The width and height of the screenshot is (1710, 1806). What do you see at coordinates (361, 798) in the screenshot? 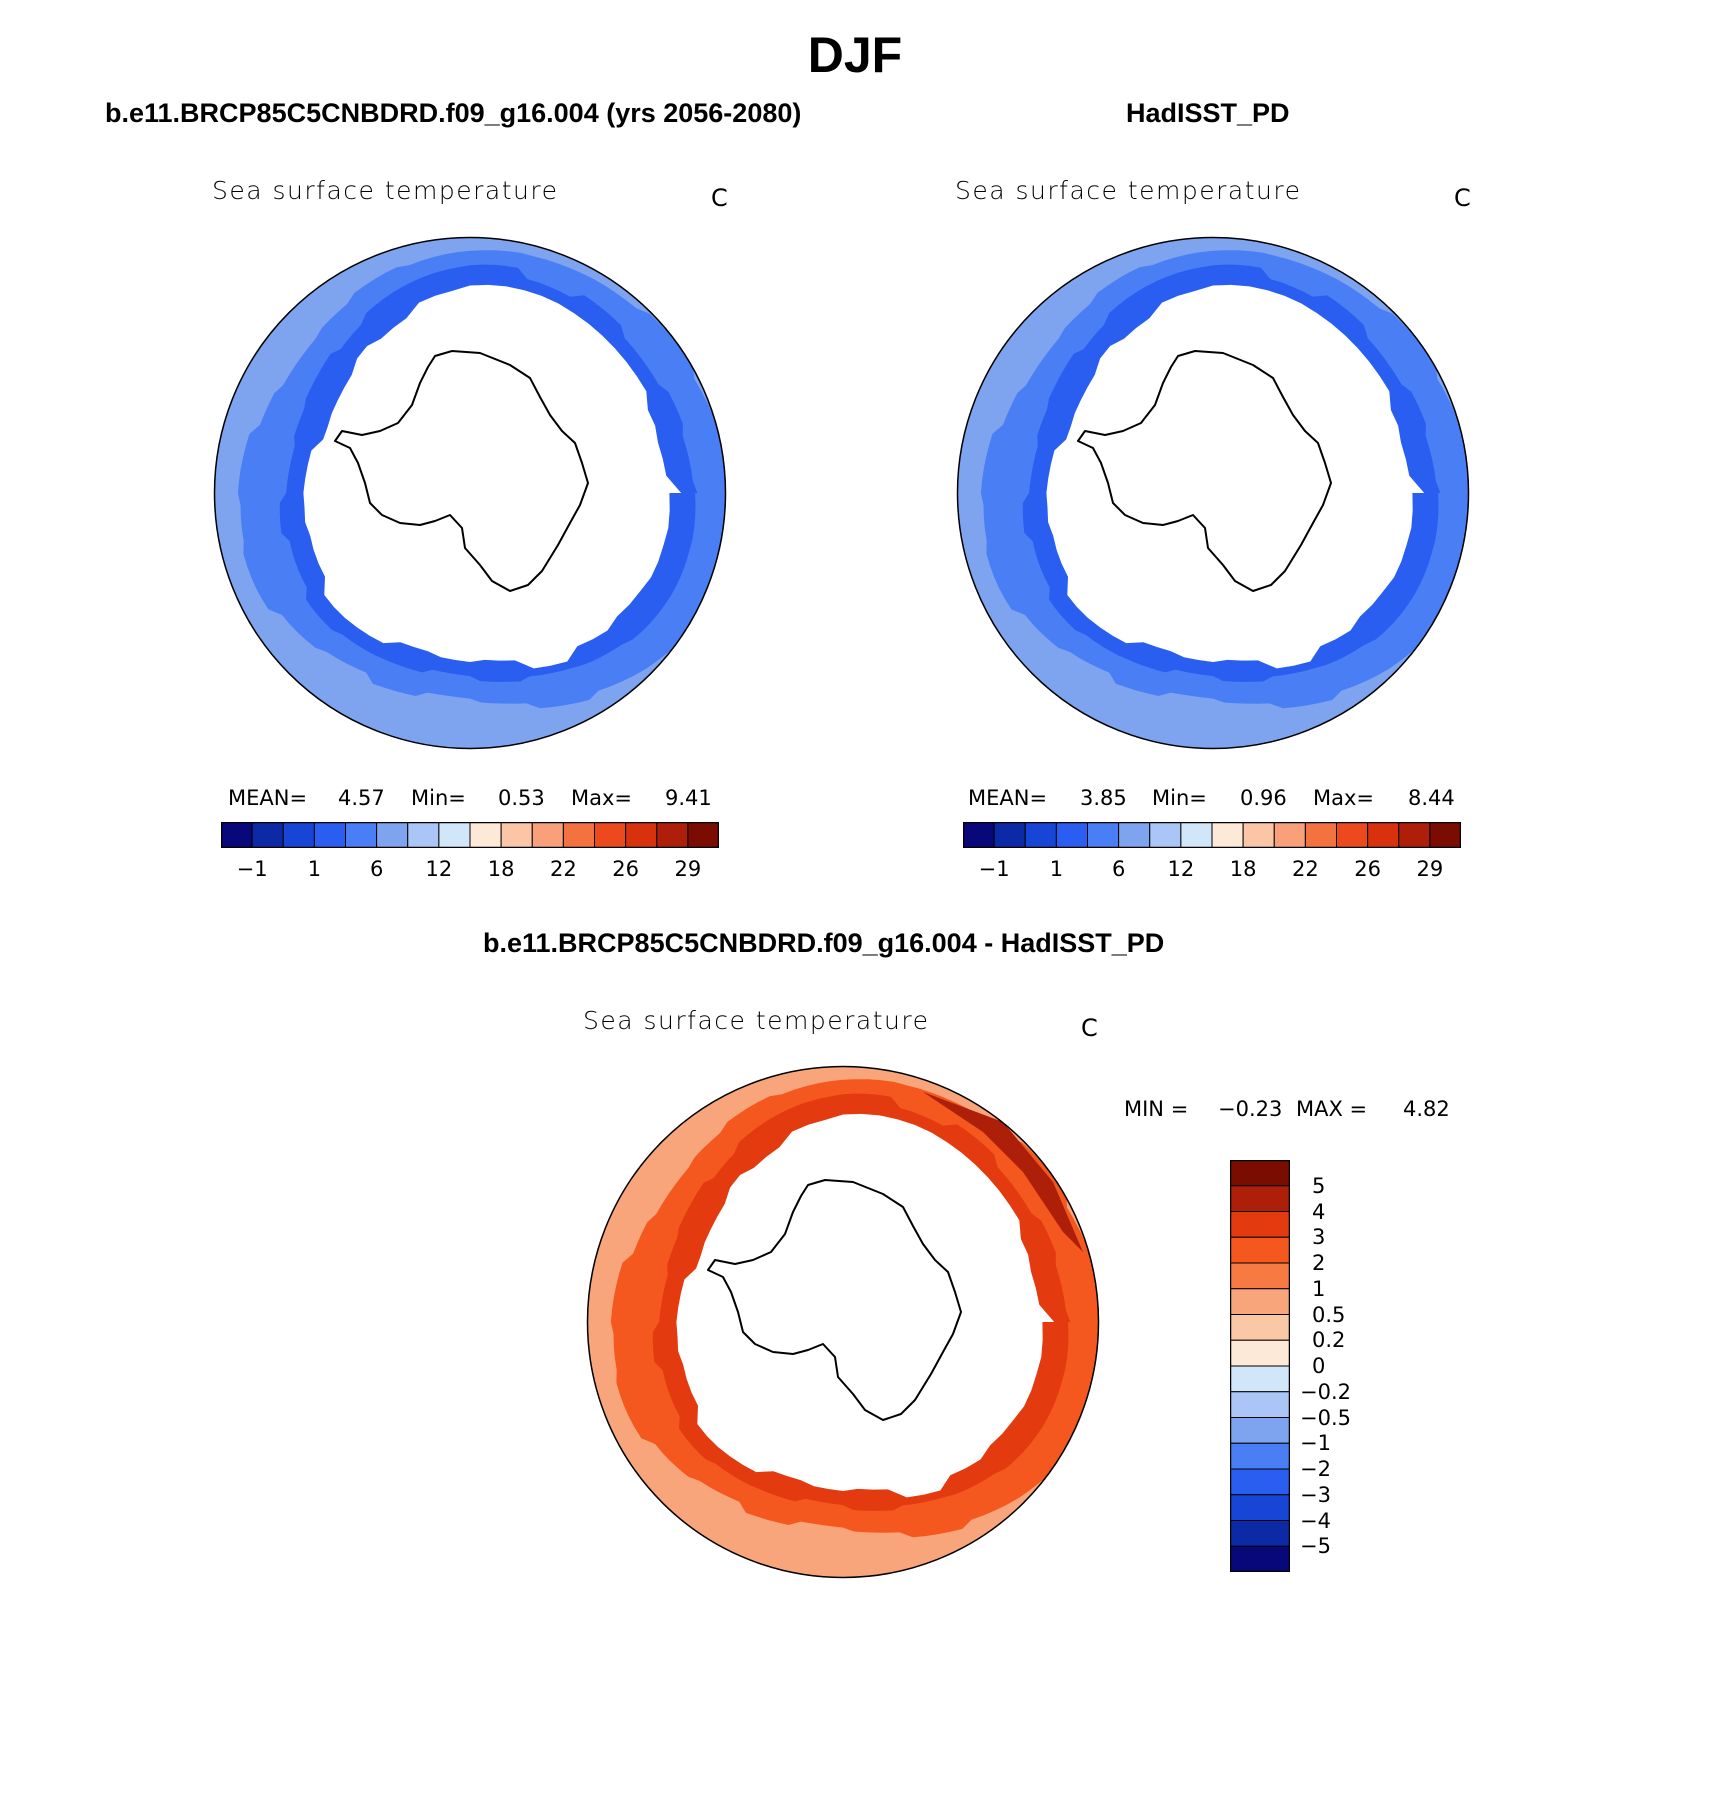
I see `panel-1-mean-value: 4.57` at bounding box center [361, 798].